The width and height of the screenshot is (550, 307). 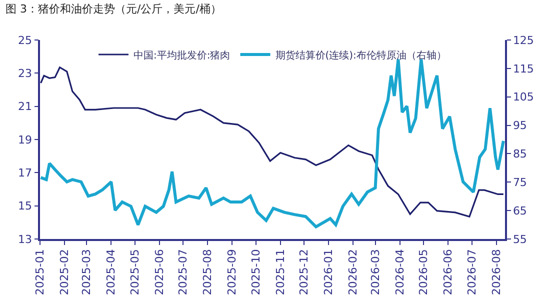 I want to click on x-tick-label: 2026-04, so click(x=399, y=272).